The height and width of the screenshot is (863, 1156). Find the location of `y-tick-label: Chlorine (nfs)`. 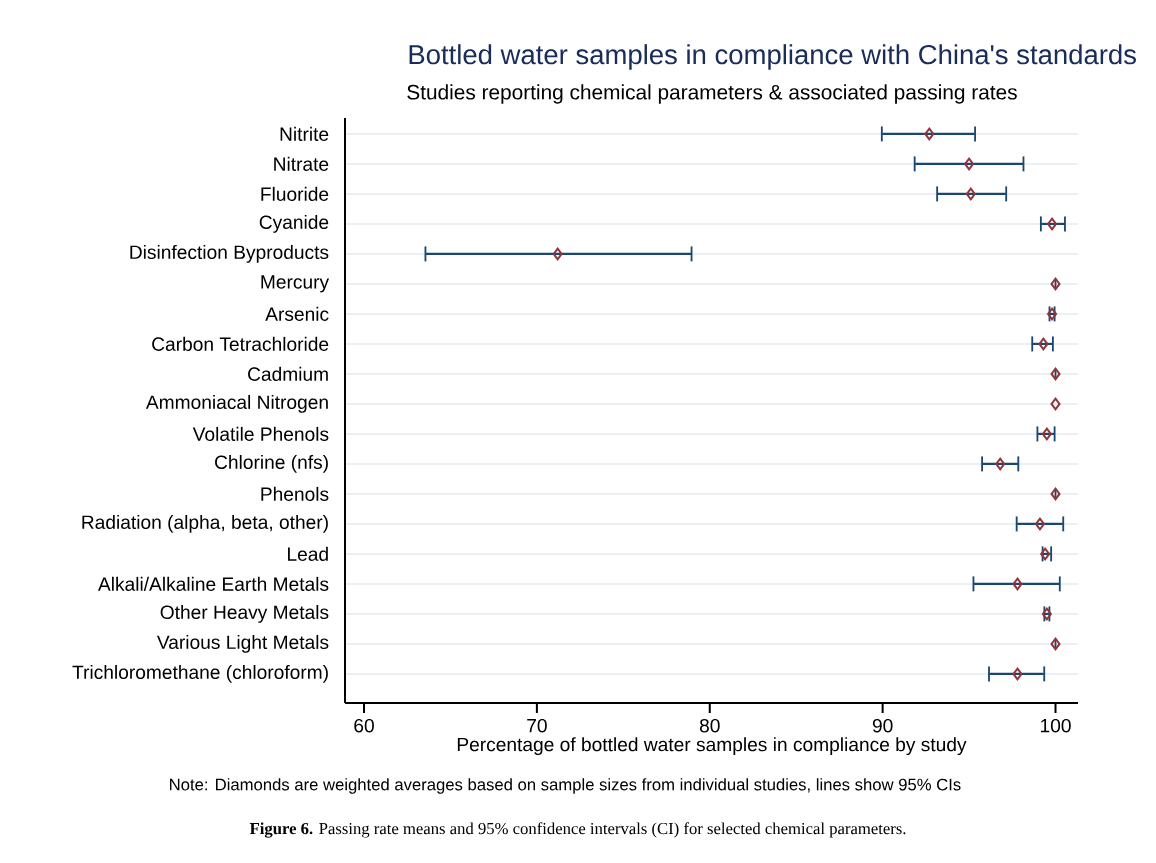

y-tick-label: Chlorine (nfs) is located at coordinates (271, 463).